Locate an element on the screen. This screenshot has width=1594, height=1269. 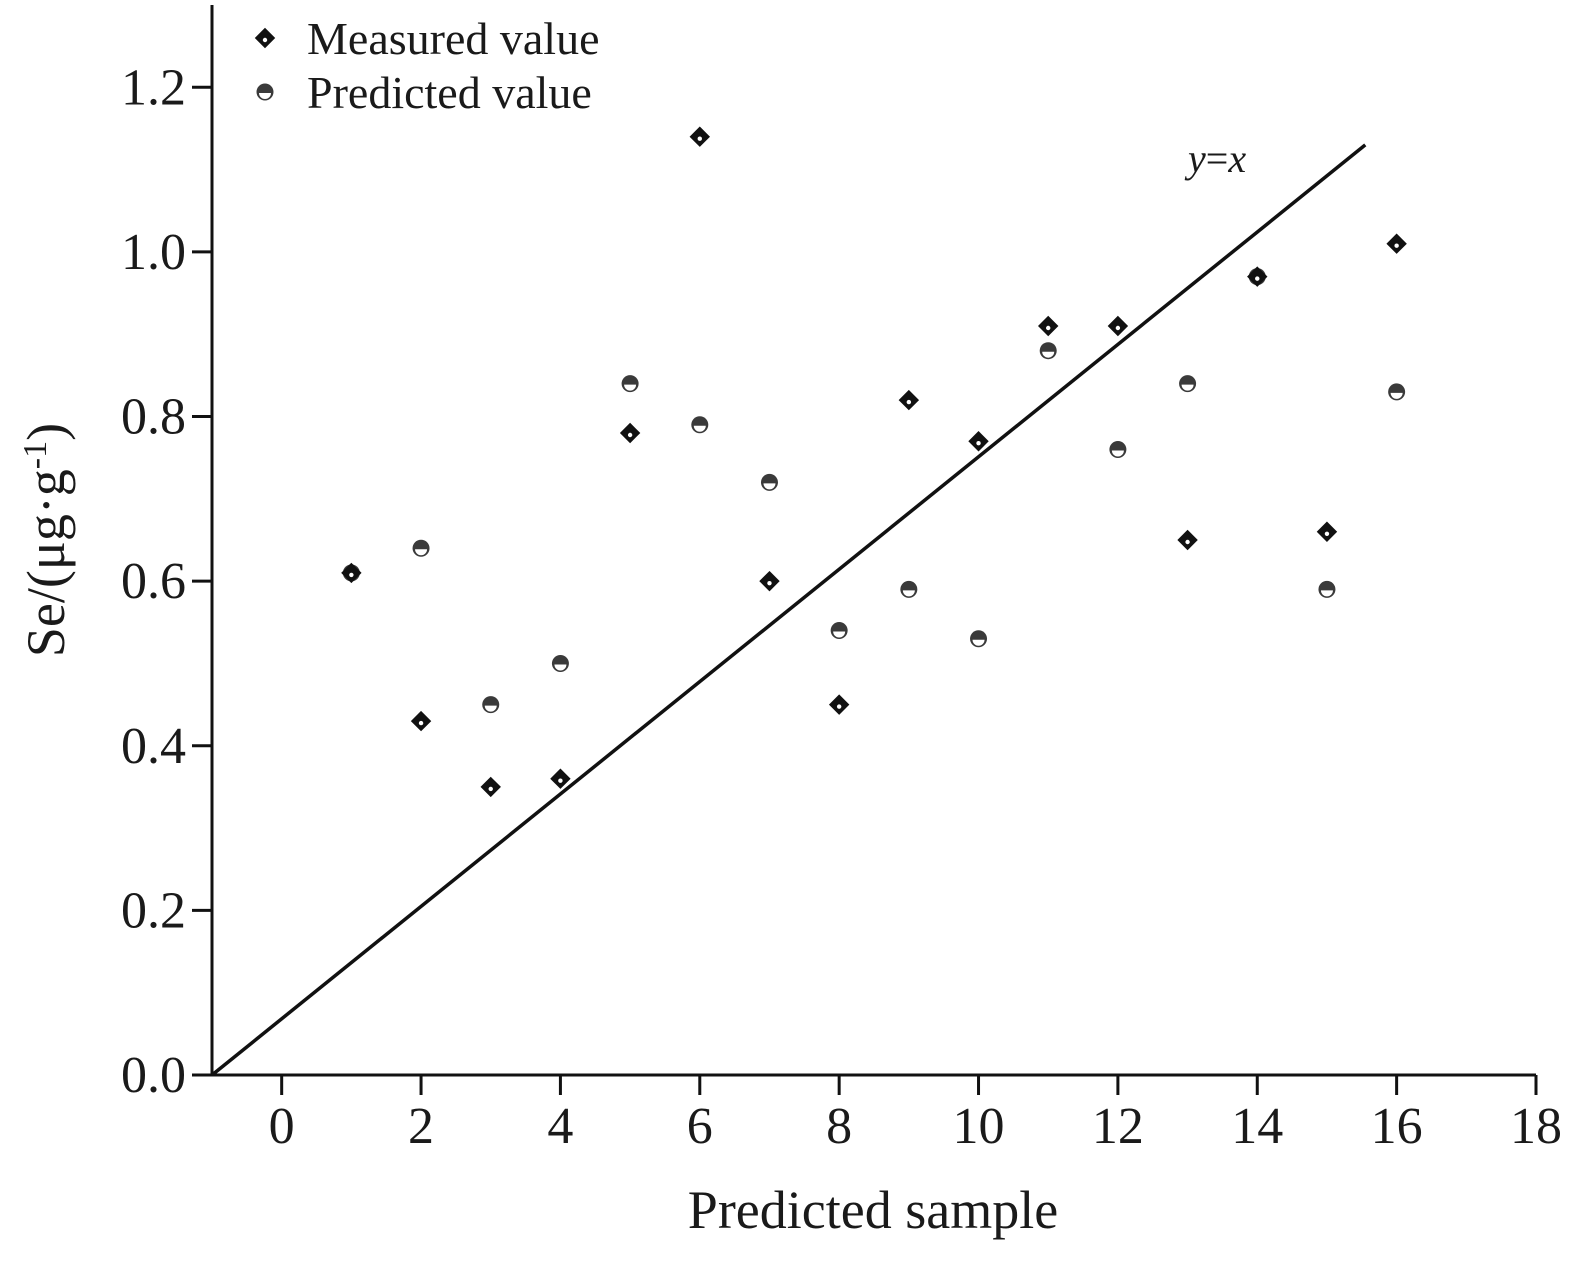
reference-line-label: y=x is located at coordinates (1215, 158).